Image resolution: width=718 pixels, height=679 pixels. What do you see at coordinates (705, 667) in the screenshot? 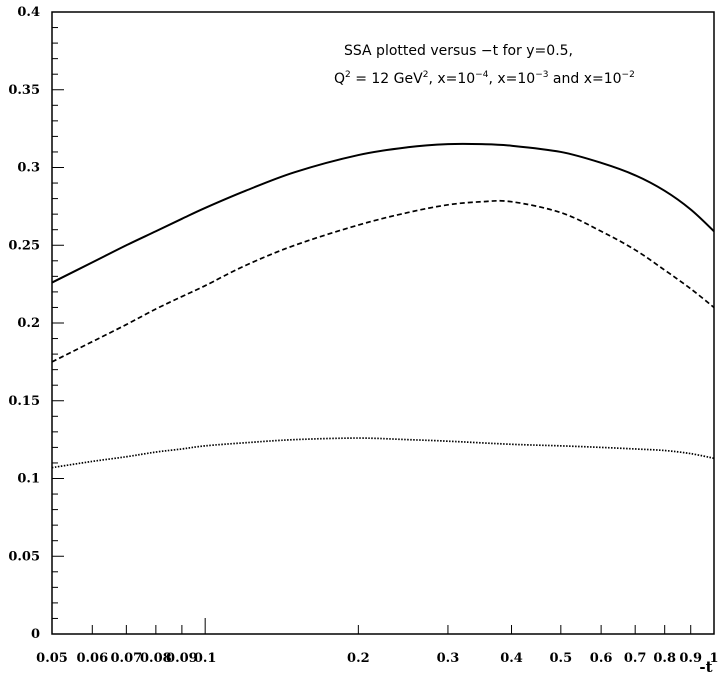
I see `x-axis-title: -t` at bounding box center [705, 667].